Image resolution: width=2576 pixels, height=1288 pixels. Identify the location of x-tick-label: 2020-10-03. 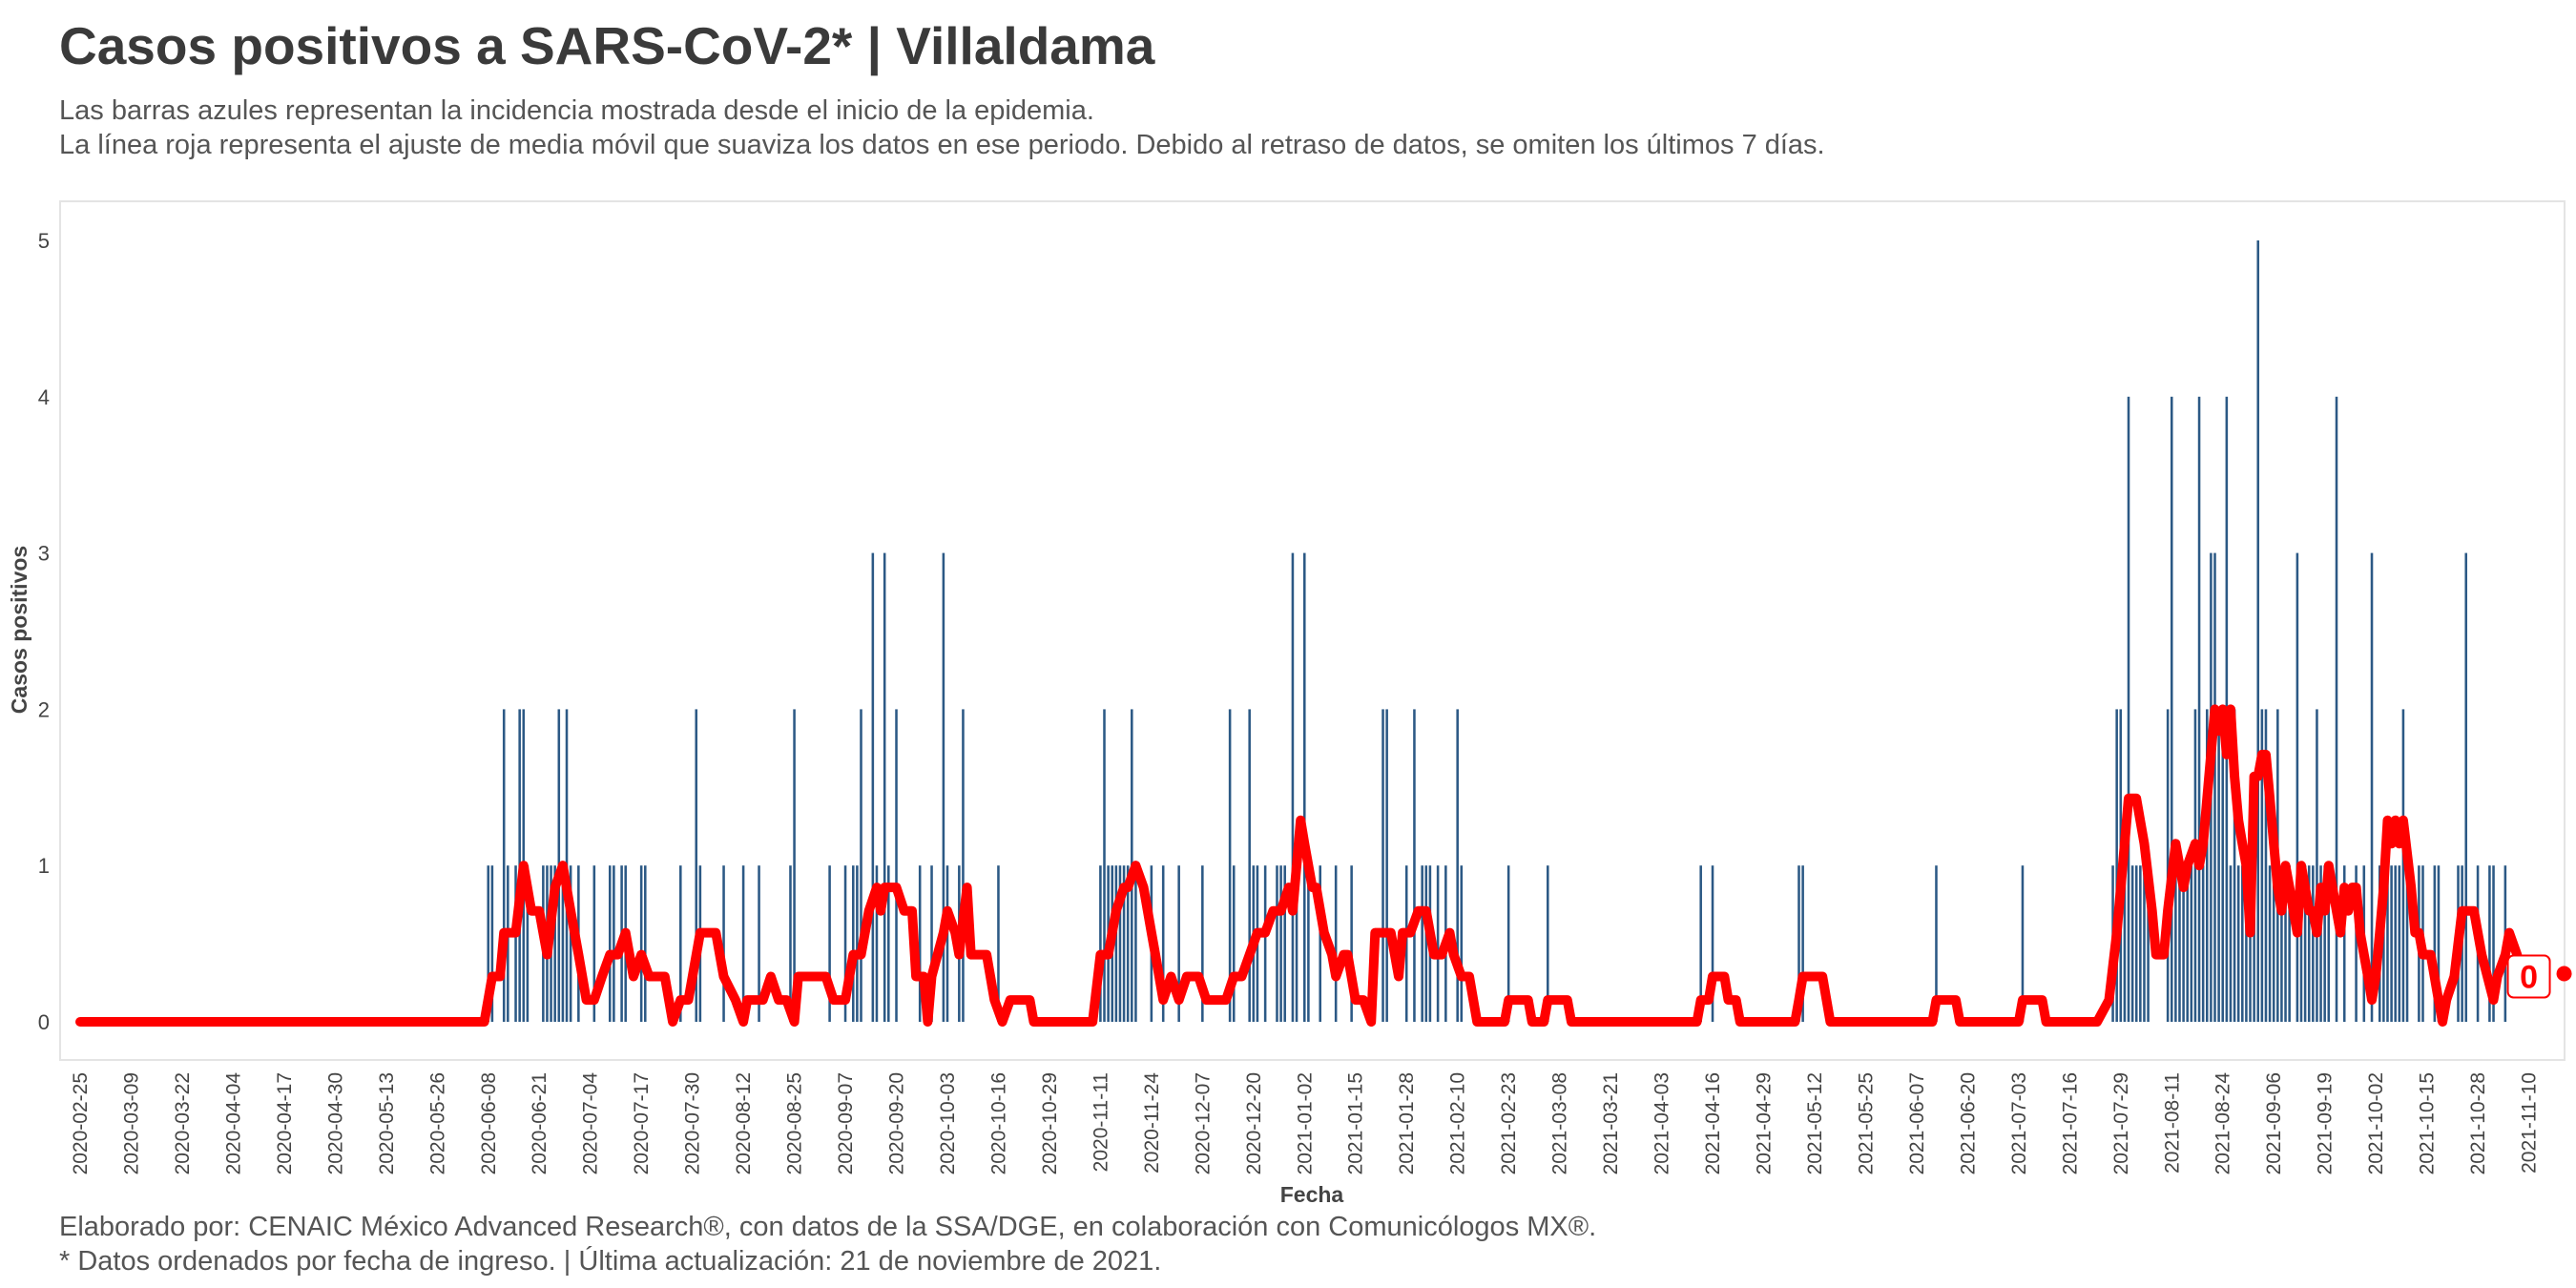
(948, 1123).